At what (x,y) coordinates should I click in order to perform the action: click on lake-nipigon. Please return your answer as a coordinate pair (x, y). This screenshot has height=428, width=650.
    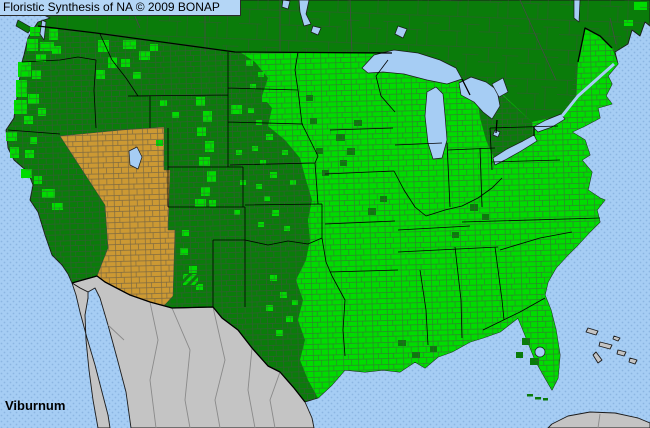
    Looking at the image, I should click on (401, 32).